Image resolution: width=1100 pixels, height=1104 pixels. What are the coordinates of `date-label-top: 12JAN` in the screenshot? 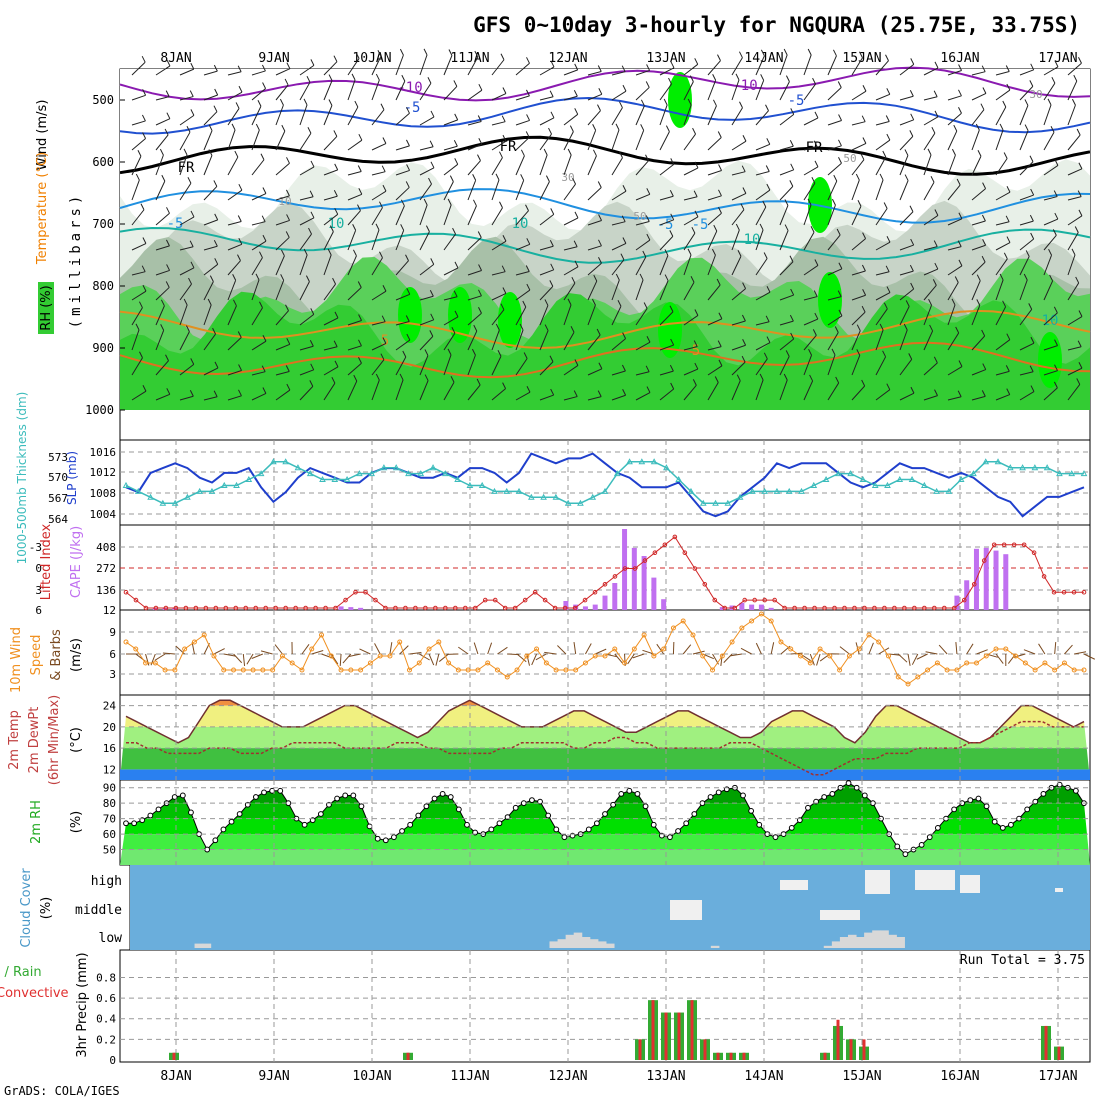 It's located at (567, 58).